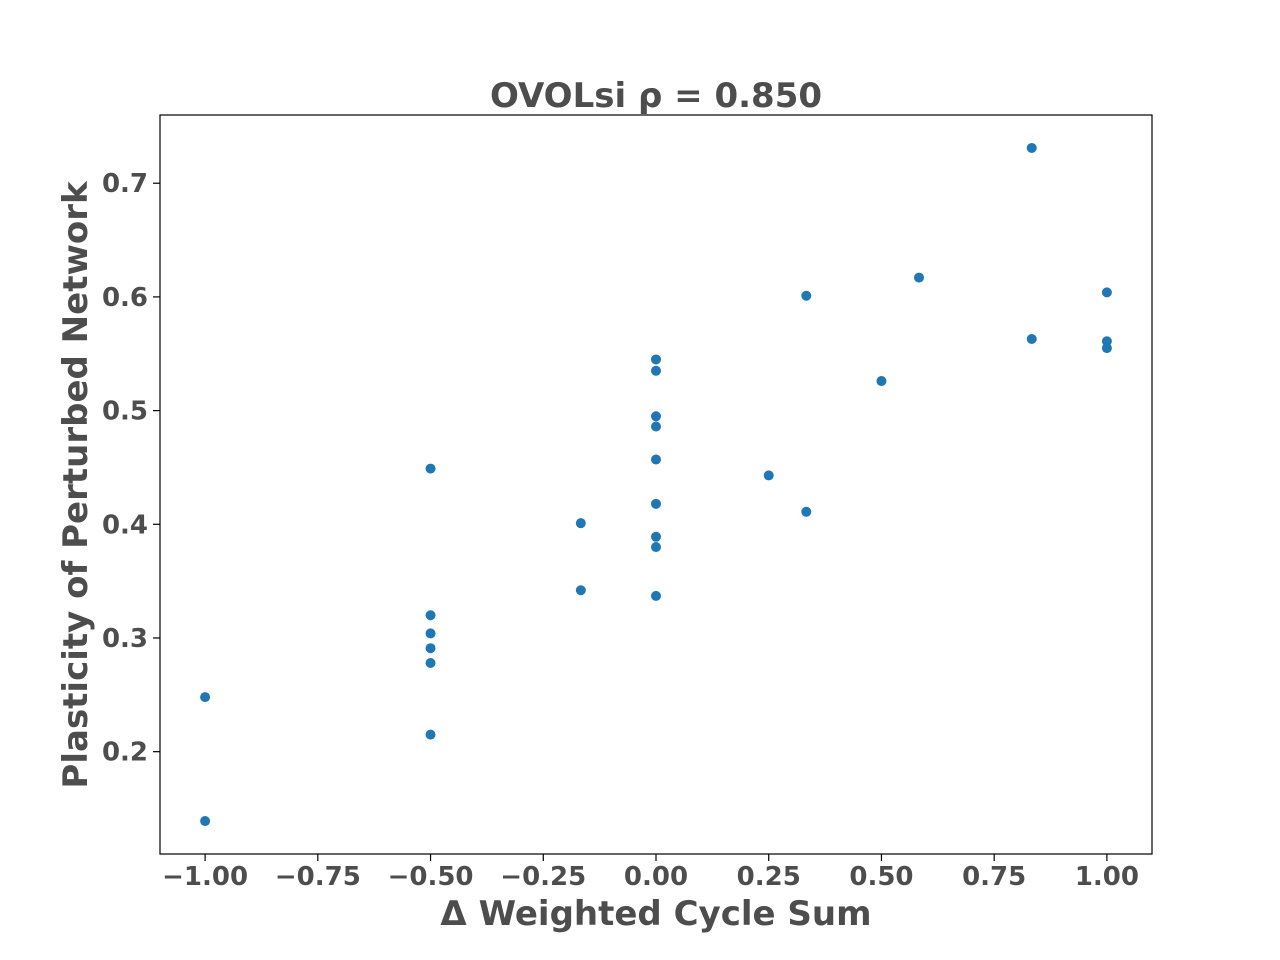 This screenshot has width=1280, height=960. I want to click on y-axis-ticks: 0.2 0.3 0.4 0.5 0.6 0.7, so click(131, 468).